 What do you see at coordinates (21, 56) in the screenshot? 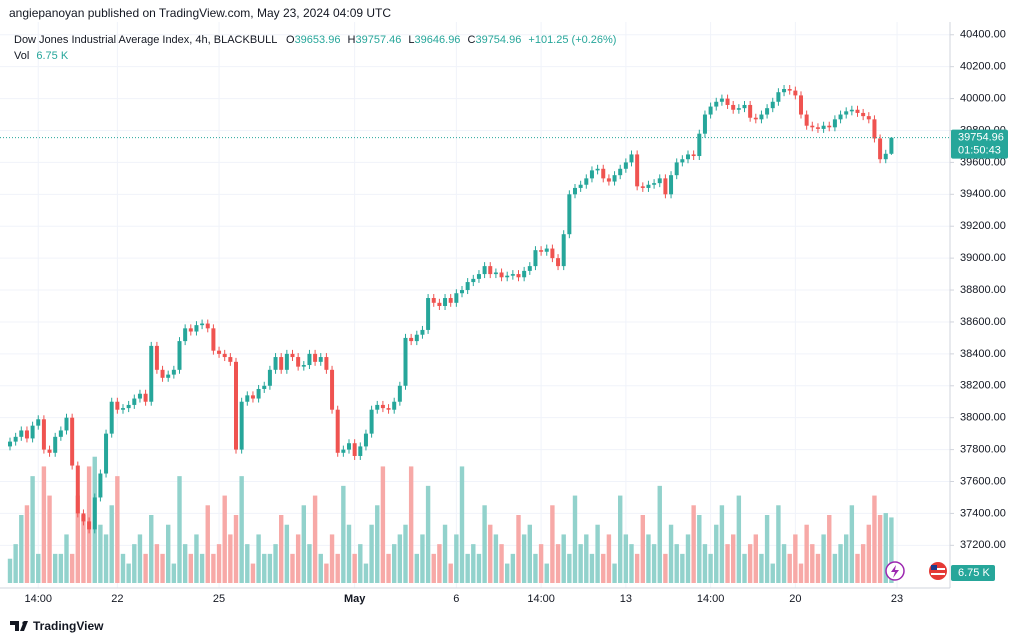
I see `volume-title: Vol` at bounding box center [21, 56].